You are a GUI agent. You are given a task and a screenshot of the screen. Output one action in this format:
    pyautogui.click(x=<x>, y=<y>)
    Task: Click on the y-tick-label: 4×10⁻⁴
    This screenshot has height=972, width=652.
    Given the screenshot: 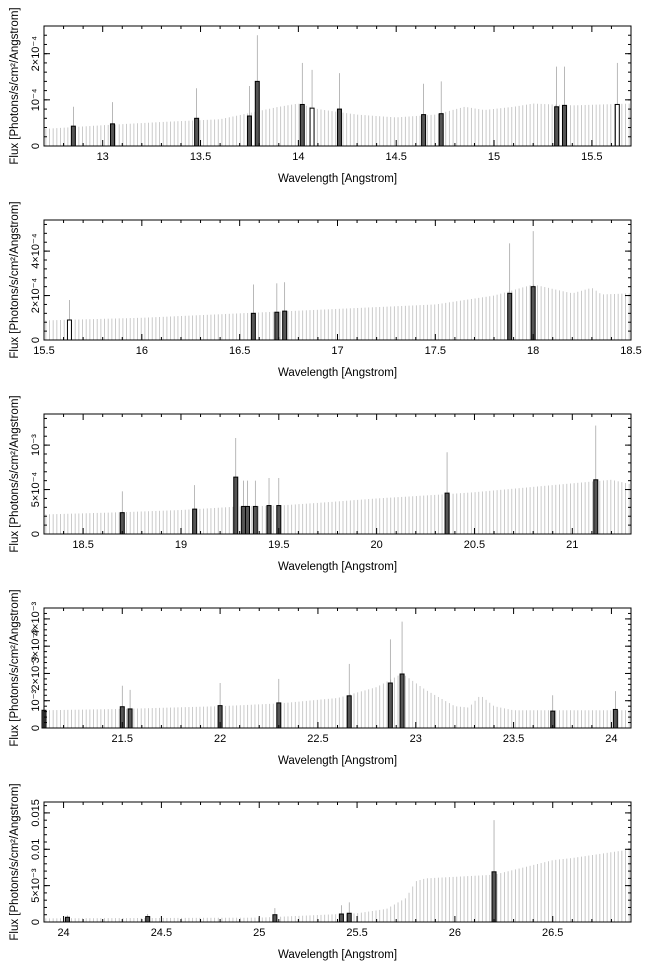 What is the action you would take?
    pyautogui.click(x=36, y=251)
    